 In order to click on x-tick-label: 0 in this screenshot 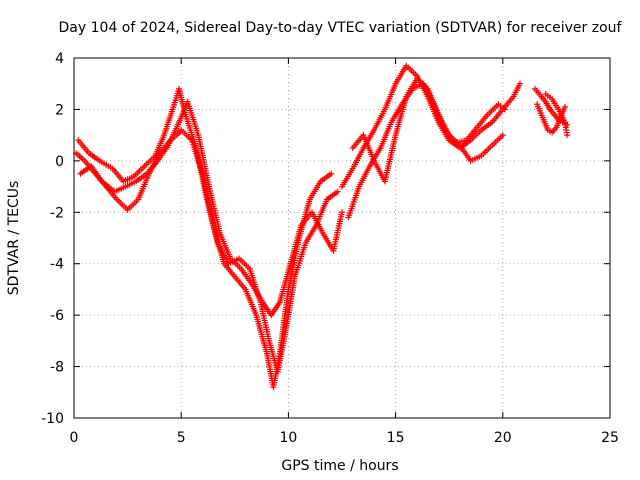, I will do `click(74, 438)`.